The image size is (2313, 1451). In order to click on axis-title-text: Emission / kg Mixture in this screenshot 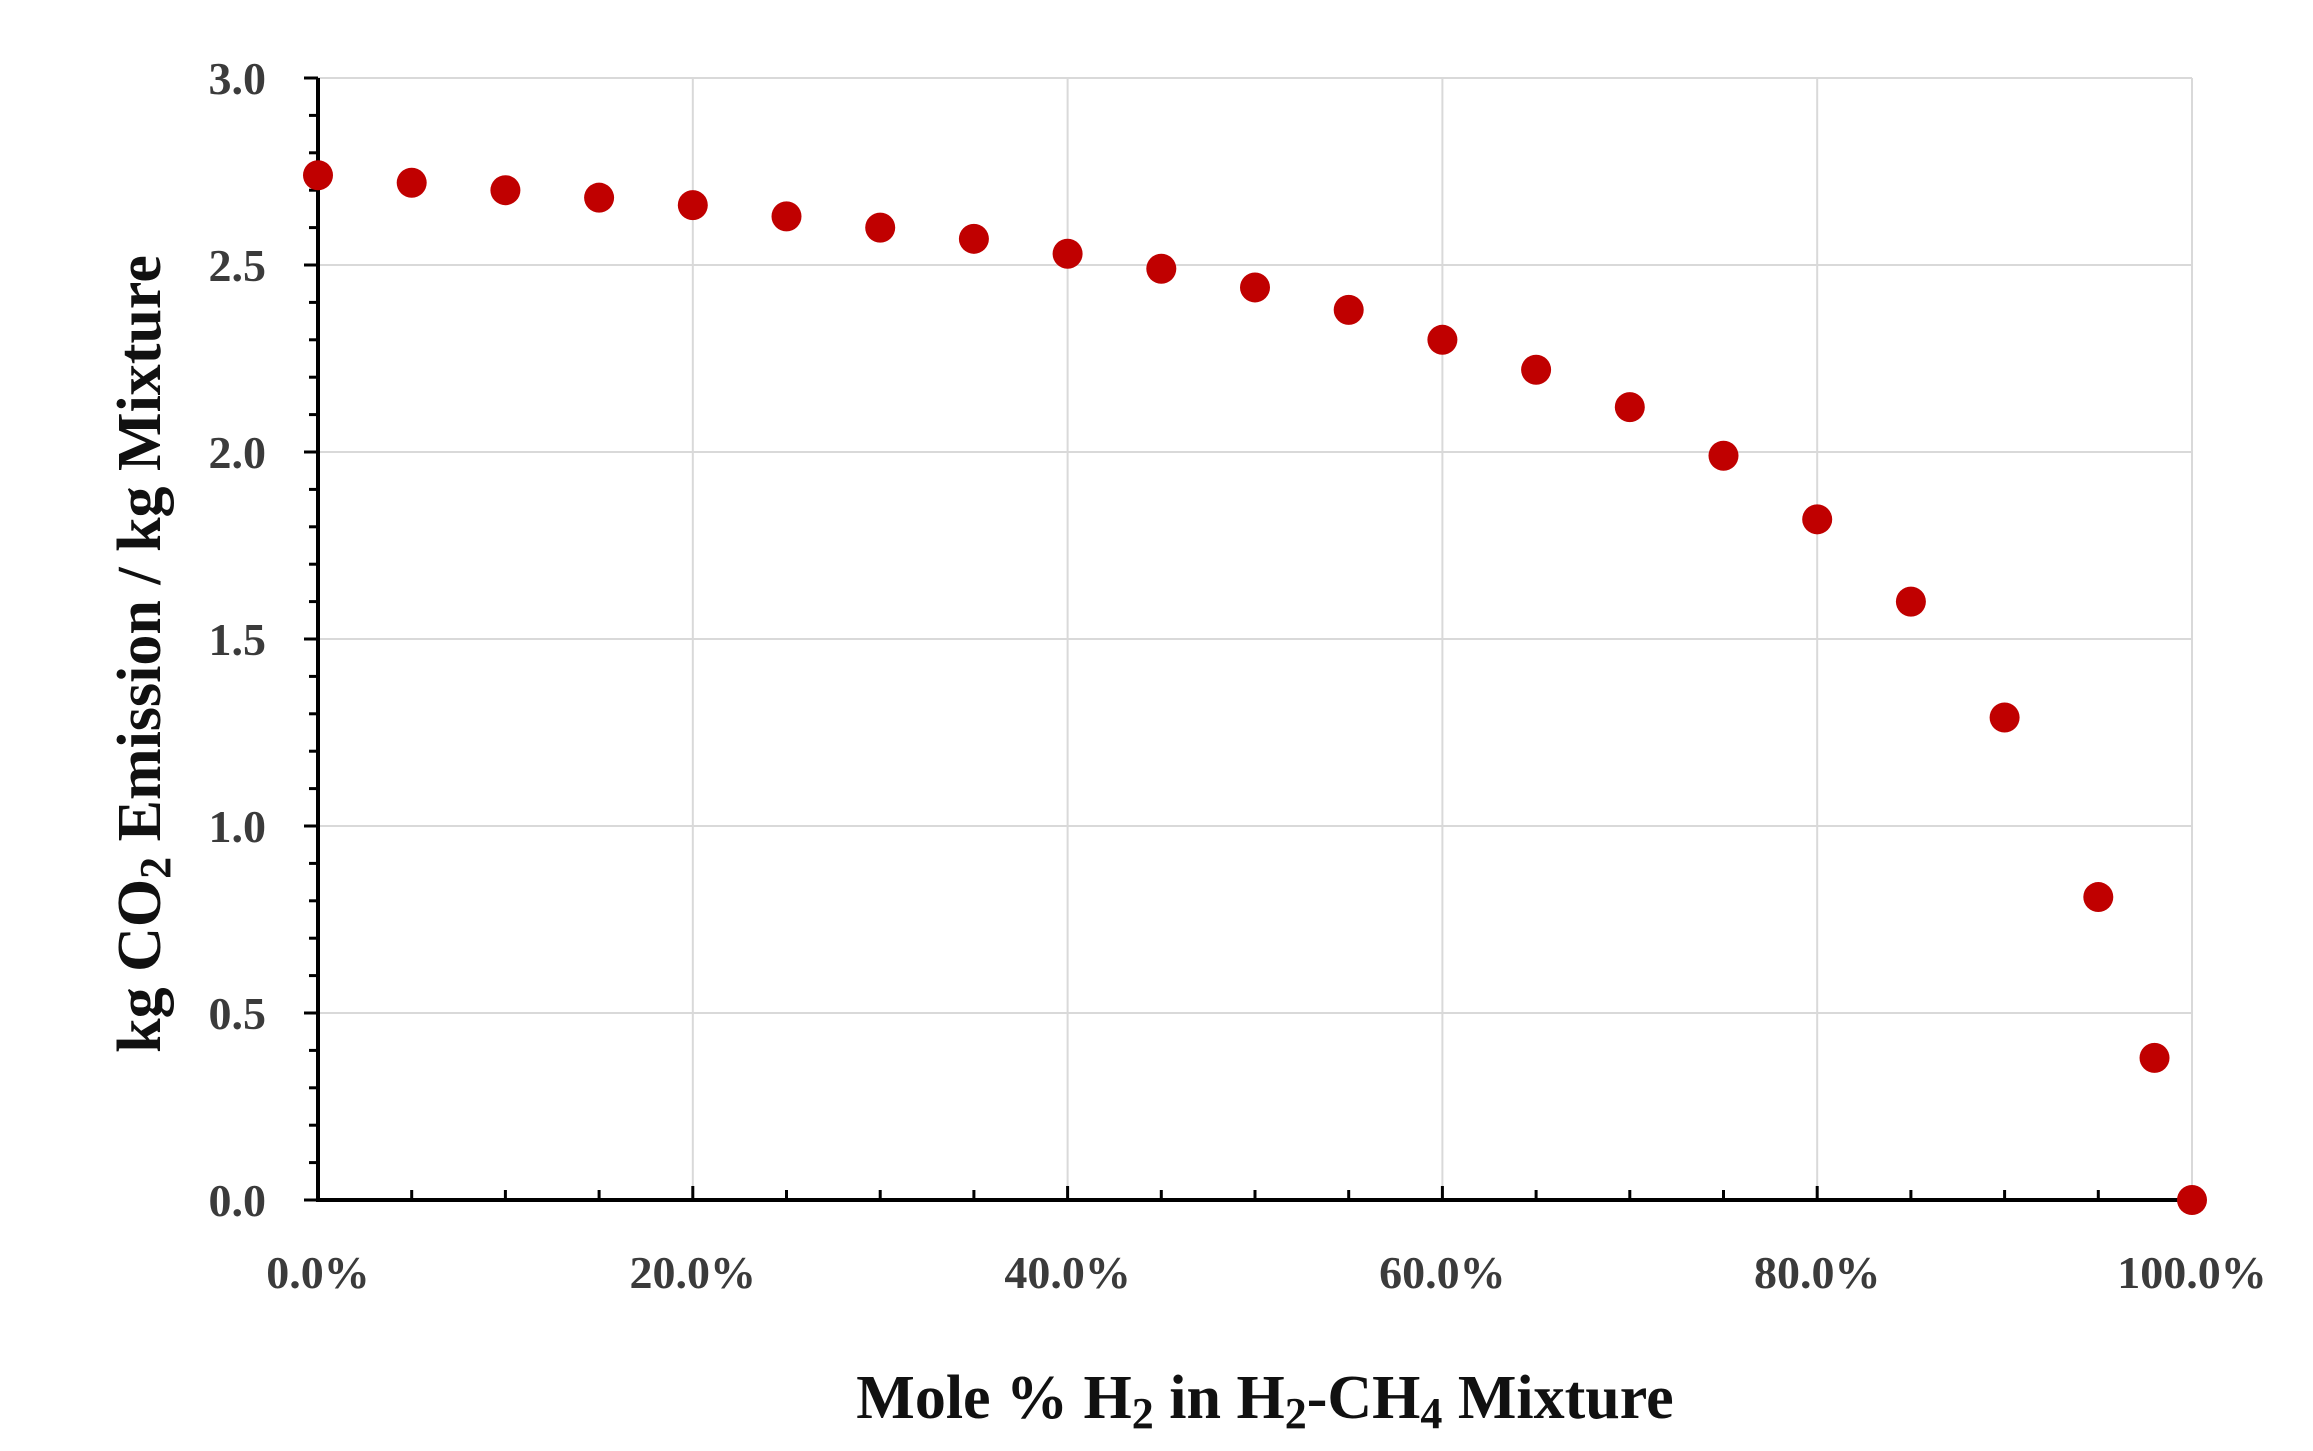, I will do `click(140, 556)`.